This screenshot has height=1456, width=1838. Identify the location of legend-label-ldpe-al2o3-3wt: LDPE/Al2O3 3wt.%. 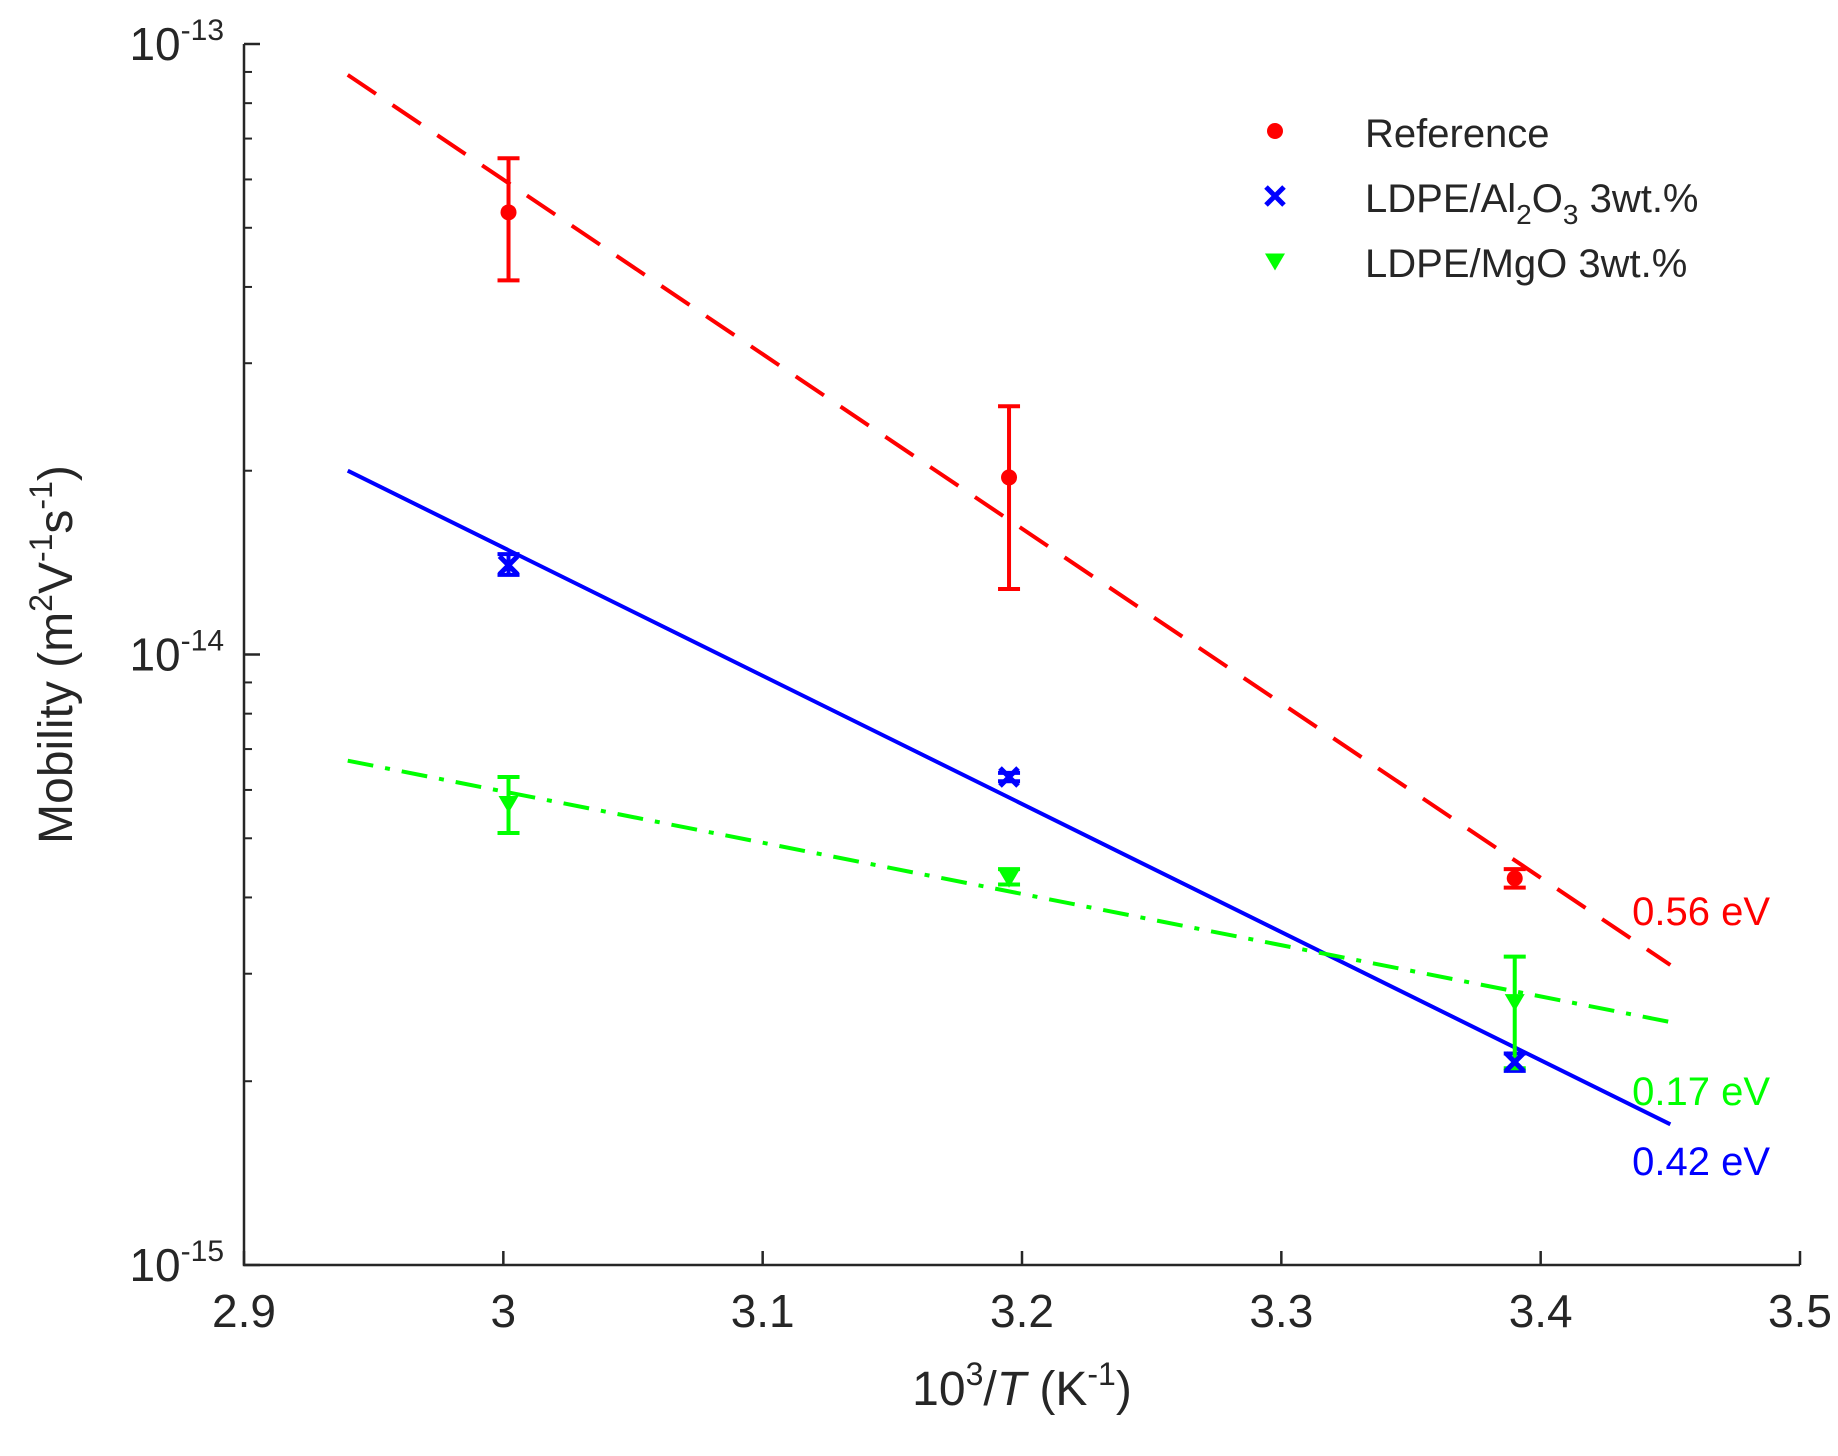
(1532, 203).